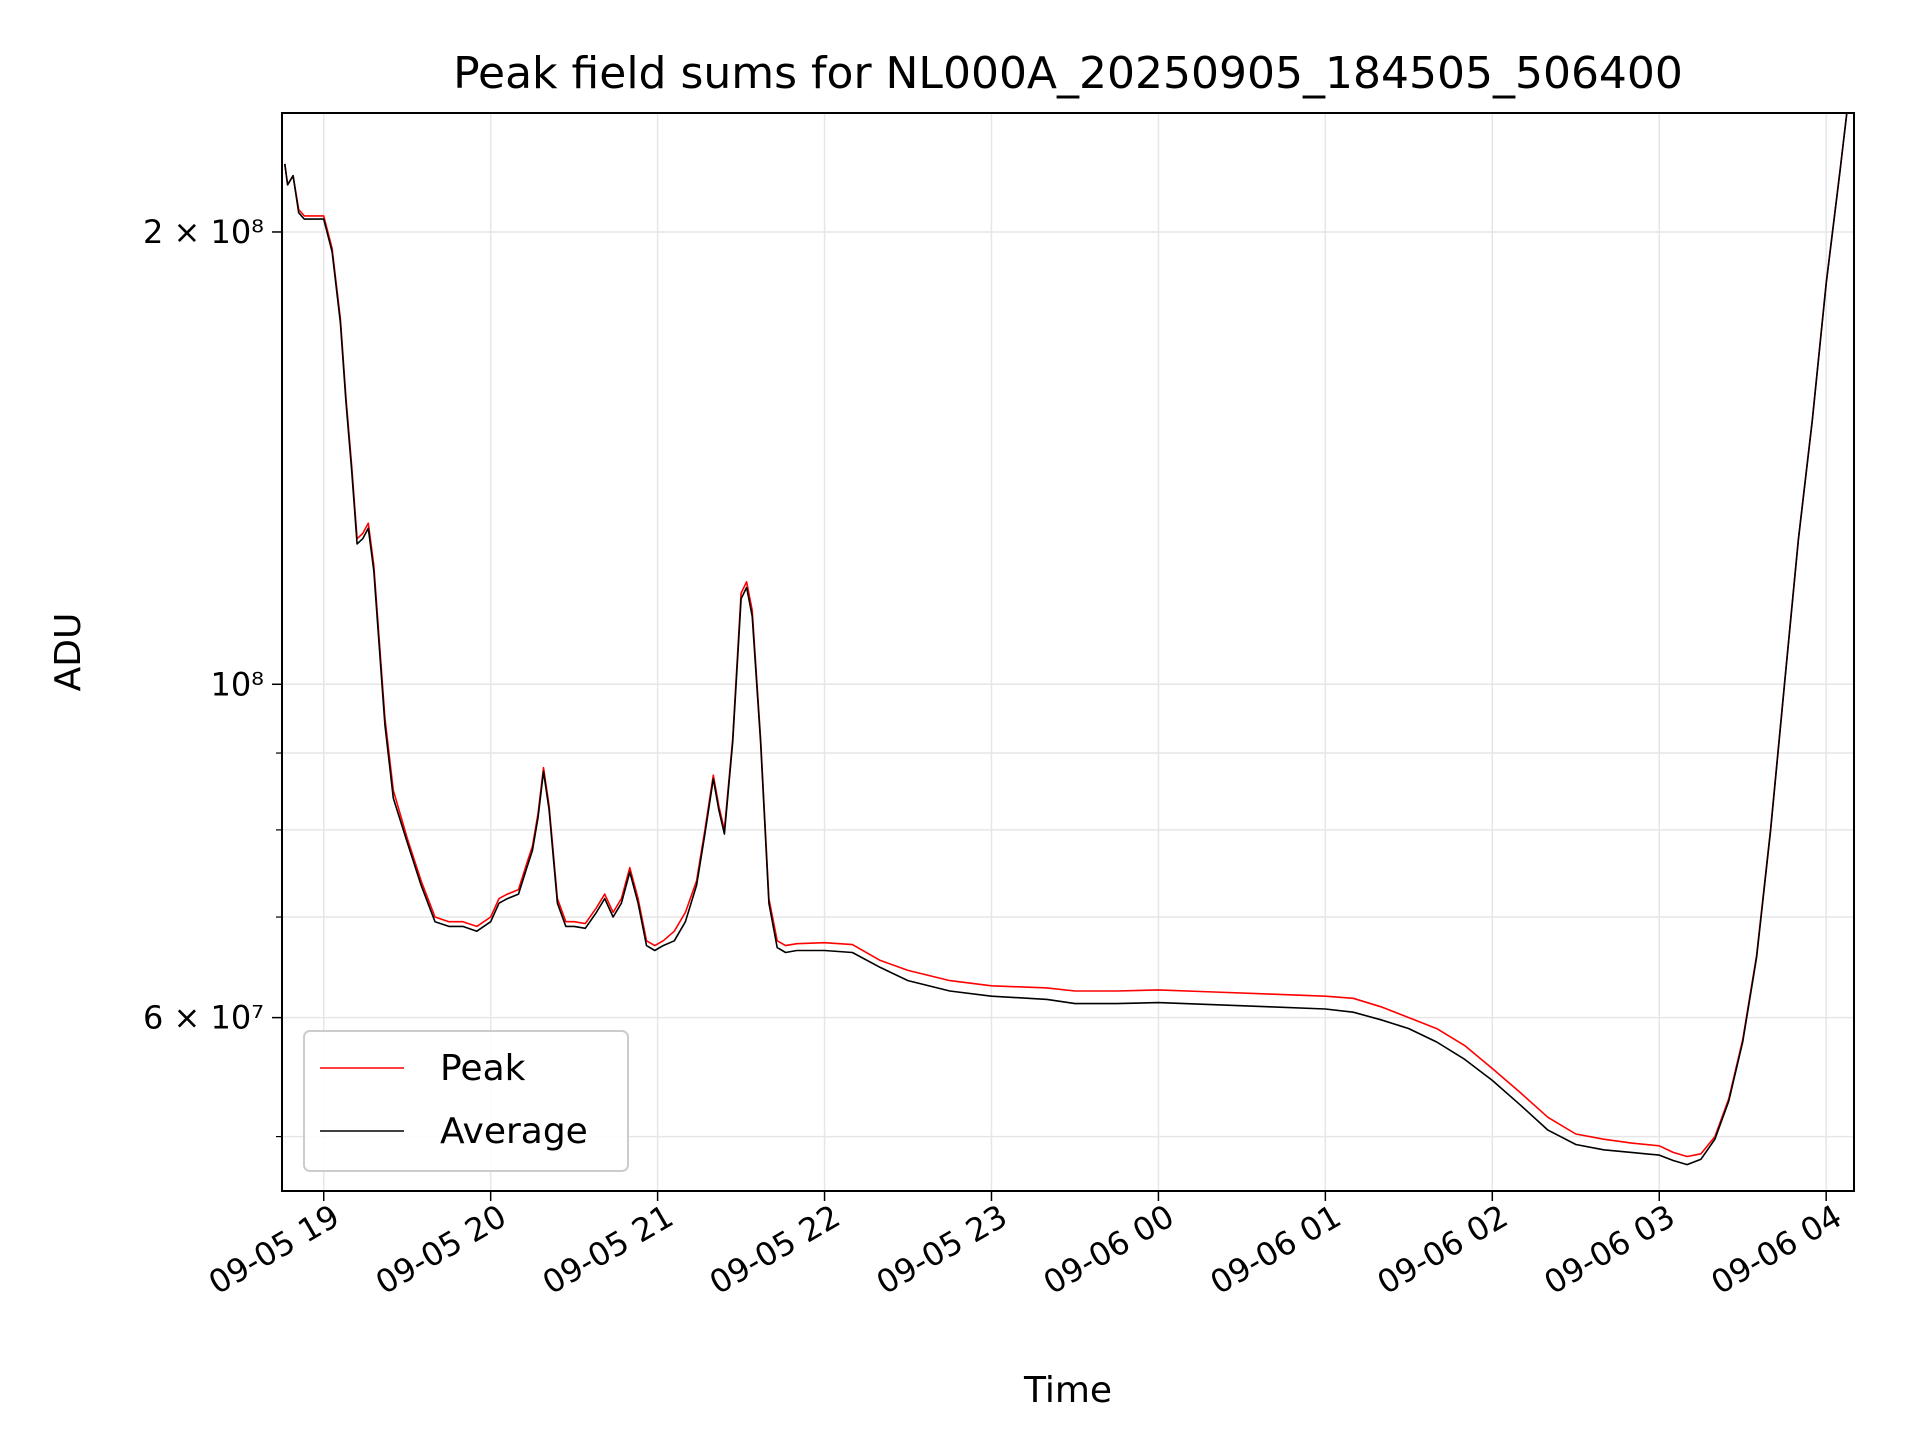 Image resolution: width=1920 pixels, height=1440 pixels. I want to click on legend: Peak Average, so click(466, 1101).